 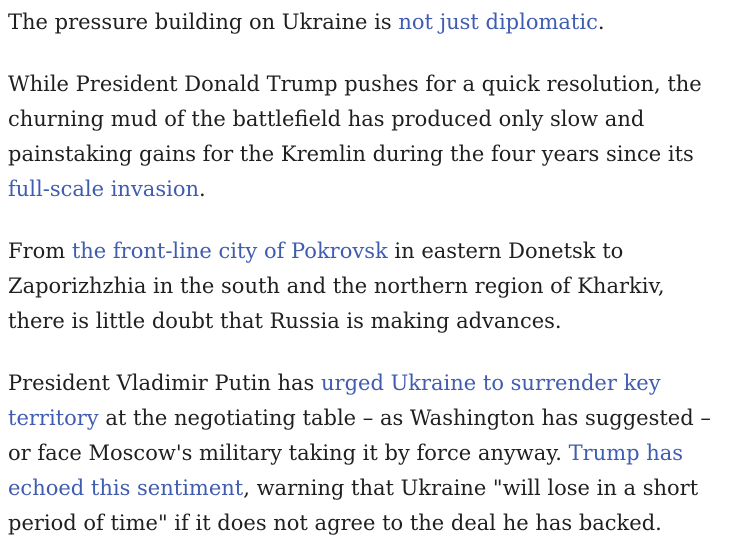 I want to click on paragraph-text: President Vladimir Putin has, so click(x=165, y=383).